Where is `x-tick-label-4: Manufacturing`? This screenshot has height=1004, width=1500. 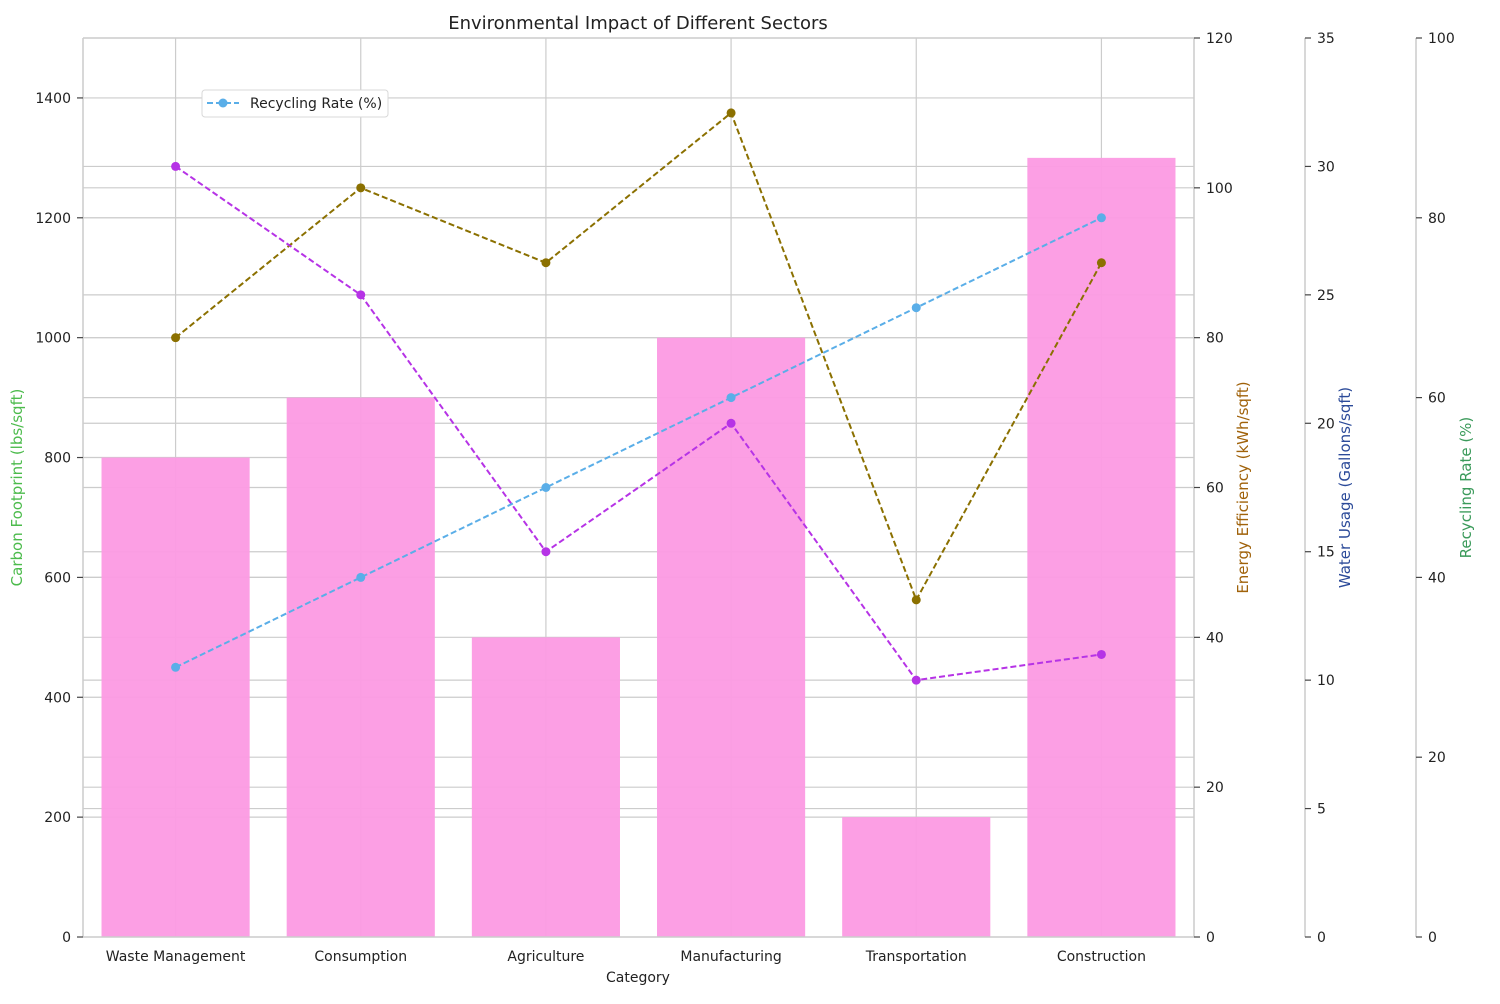
x-tick-label-4: Manufacturing is located at coordinates (730, 957).